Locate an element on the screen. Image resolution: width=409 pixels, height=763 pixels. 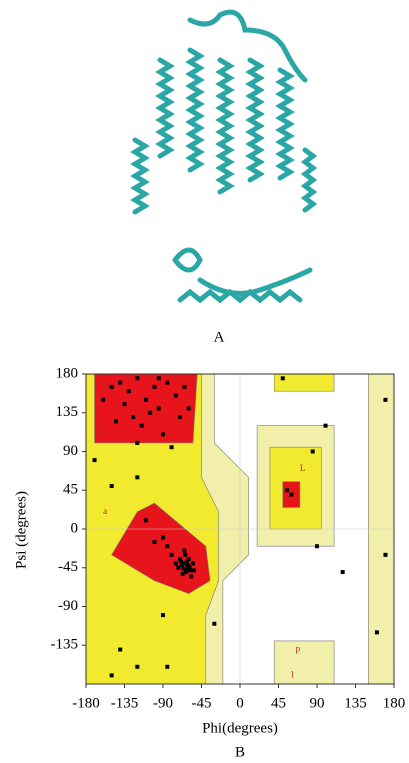
panel-label: A is located at coordinates (219, 337).